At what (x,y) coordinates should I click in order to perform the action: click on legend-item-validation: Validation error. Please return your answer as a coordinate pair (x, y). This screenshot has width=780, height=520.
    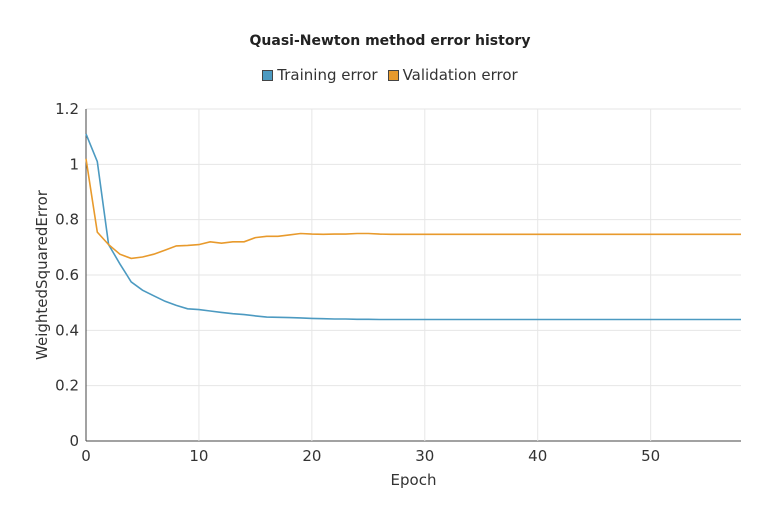
    Looking at the image, I should click on (452, 75).